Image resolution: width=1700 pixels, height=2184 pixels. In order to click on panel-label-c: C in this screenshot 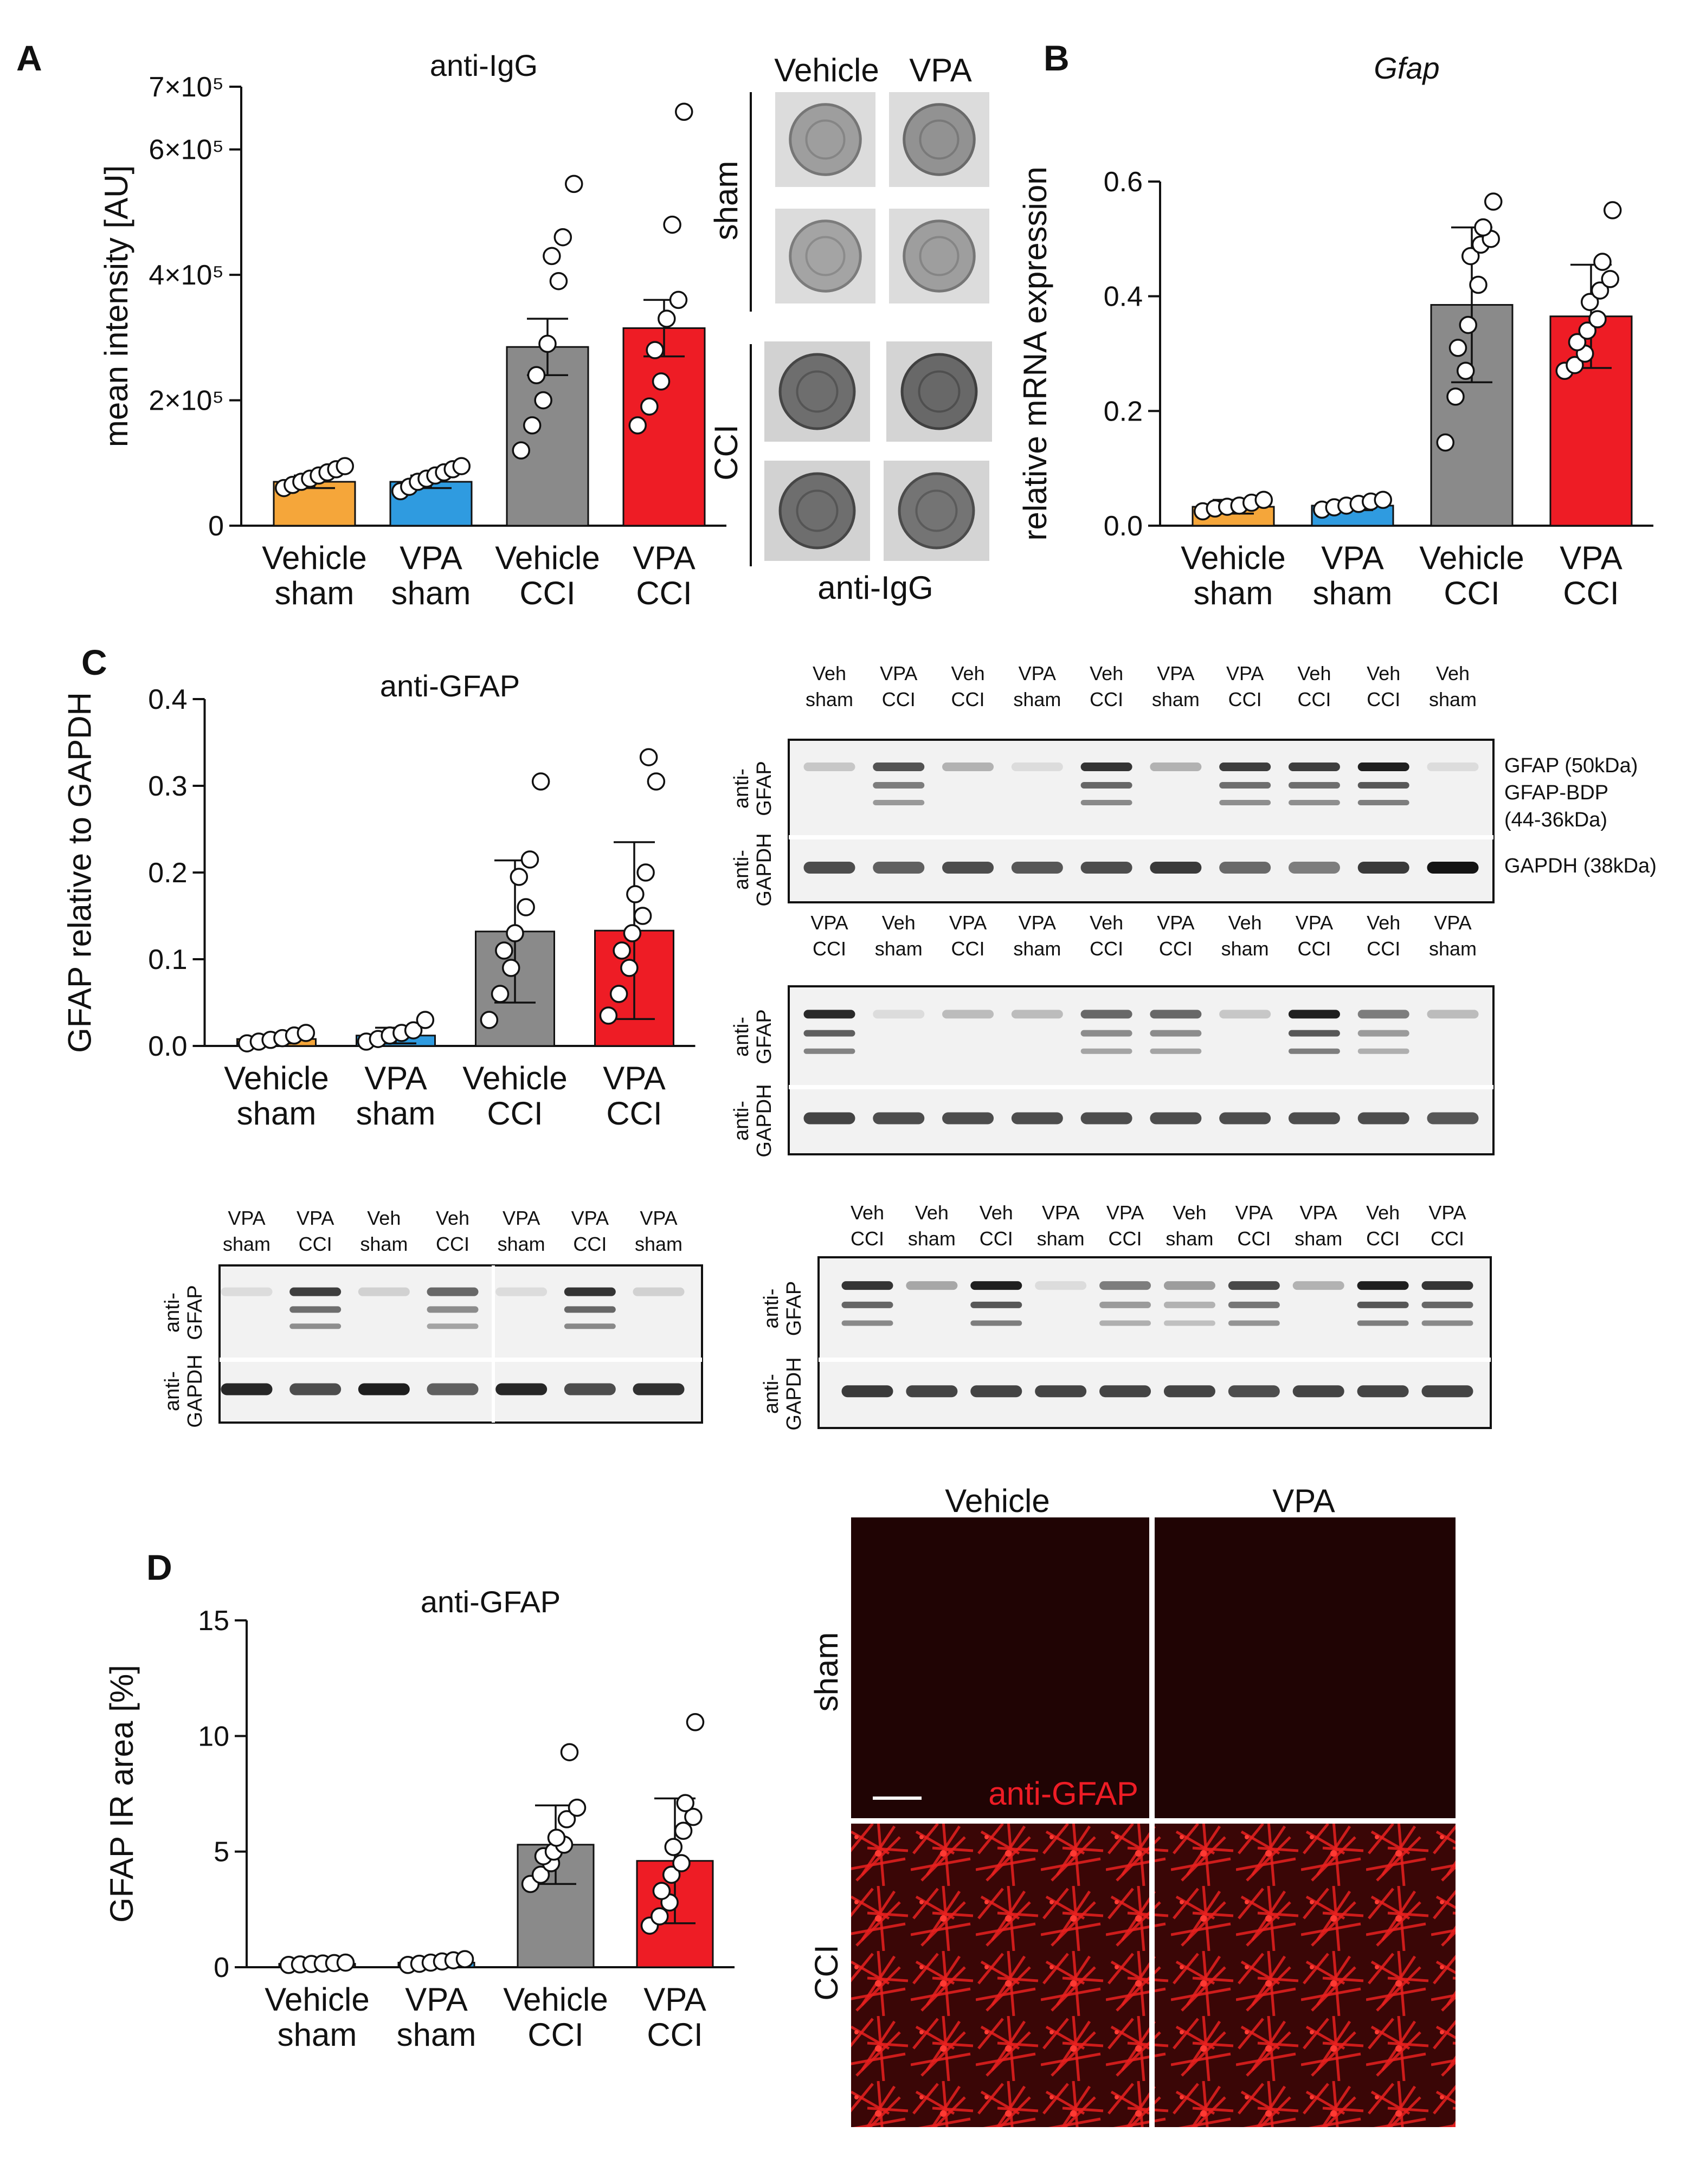, I will do `click(94, 662)`.